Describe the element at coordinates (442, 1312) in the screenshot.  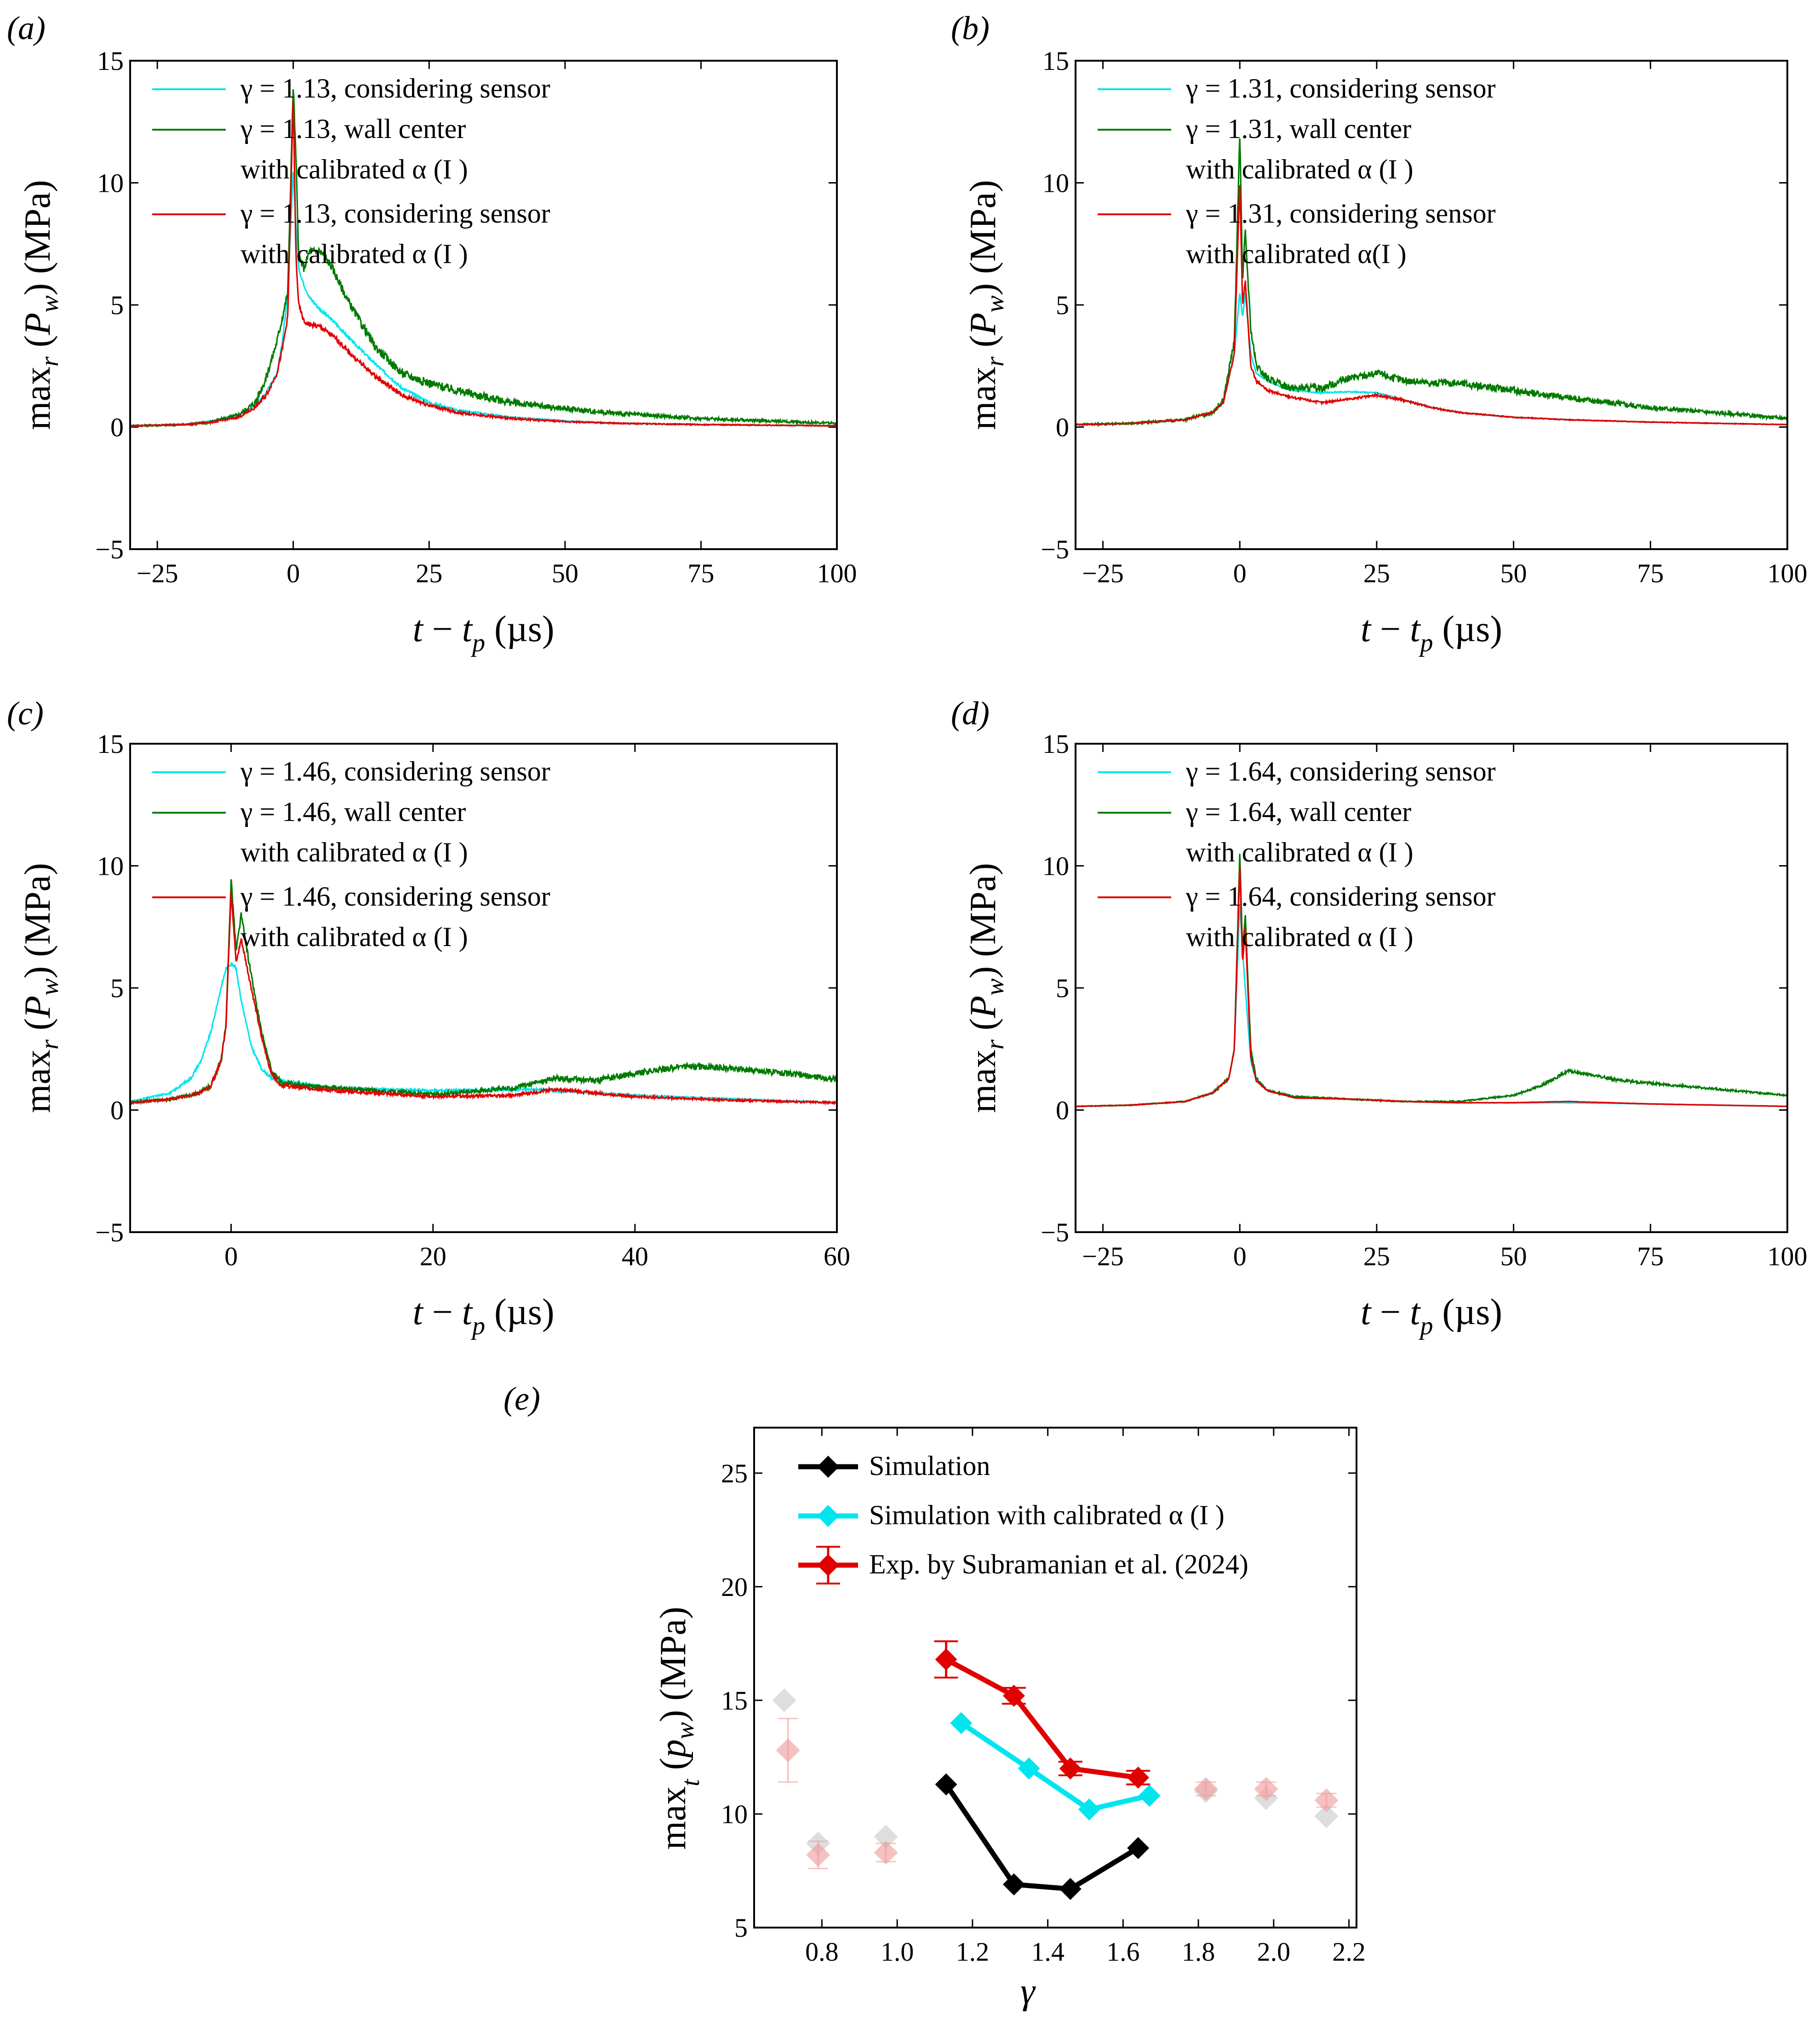
I see `x-axis-label-part: −` at that location.